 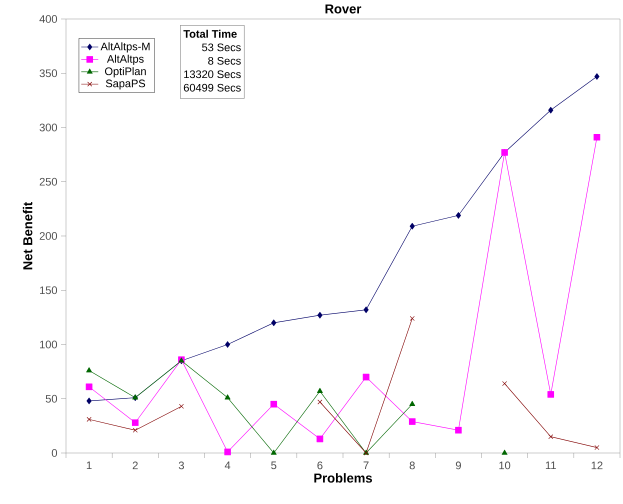 What do you see at coordinates (224, 60) in the screenshot?
I see `annotation: 8 Secs` at bounding box center [224, 60].